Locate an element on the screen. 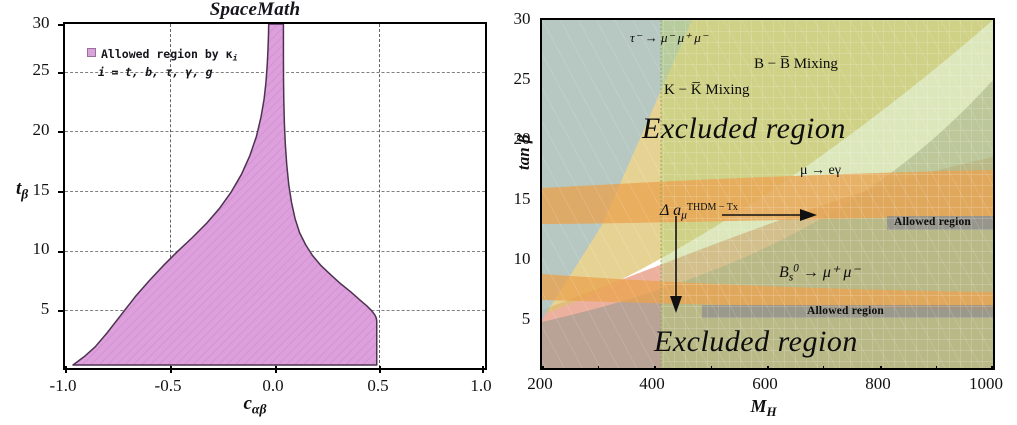 The height and width of the screenshot is (425, 1017). xtick-label-neg05: -0.5 is located at coordinates (168, 385).